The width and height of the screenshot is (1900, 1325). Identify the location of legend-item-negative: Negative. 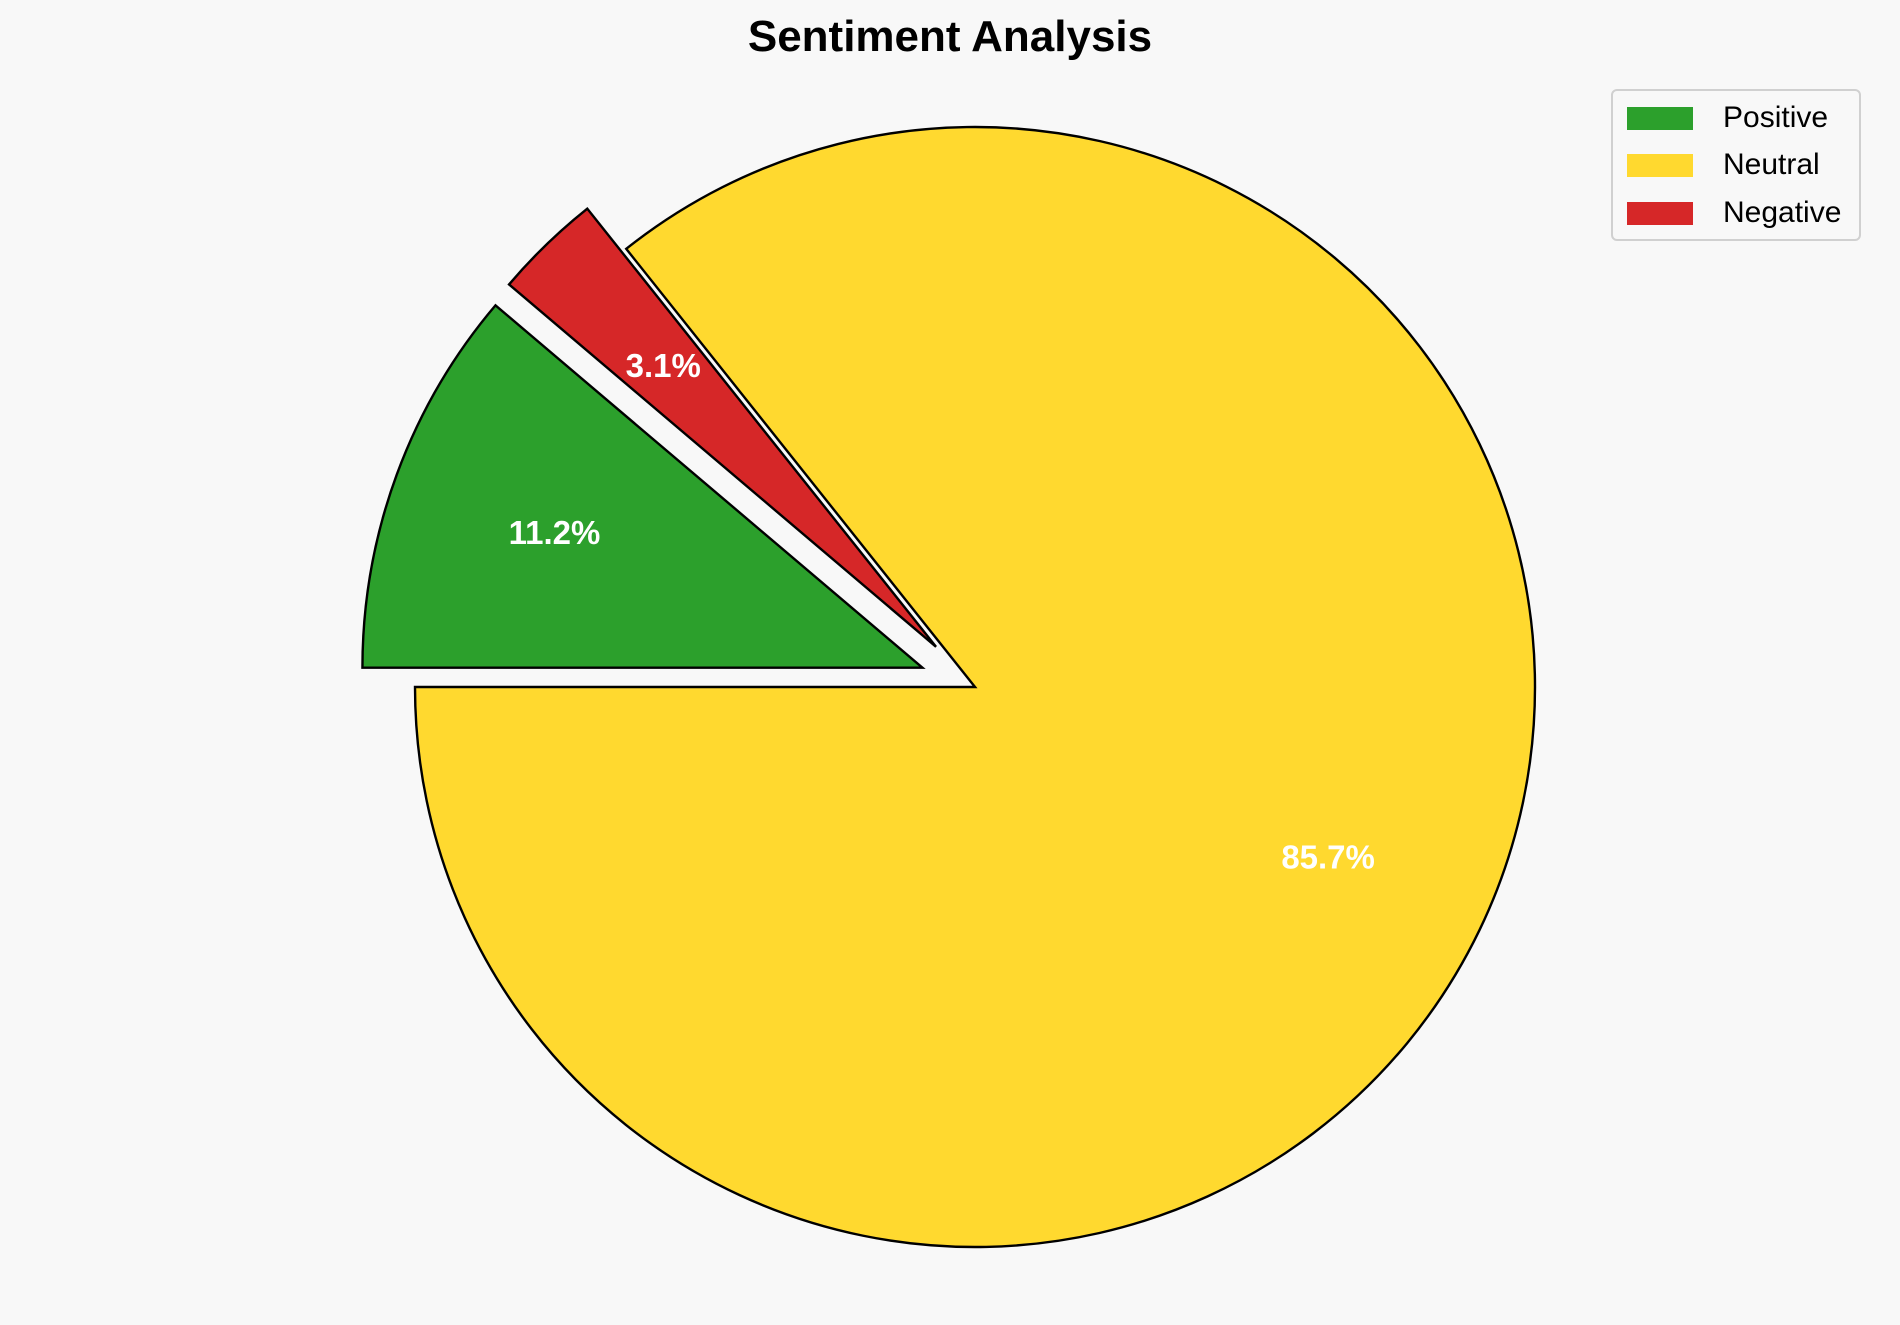
(1734, 212).